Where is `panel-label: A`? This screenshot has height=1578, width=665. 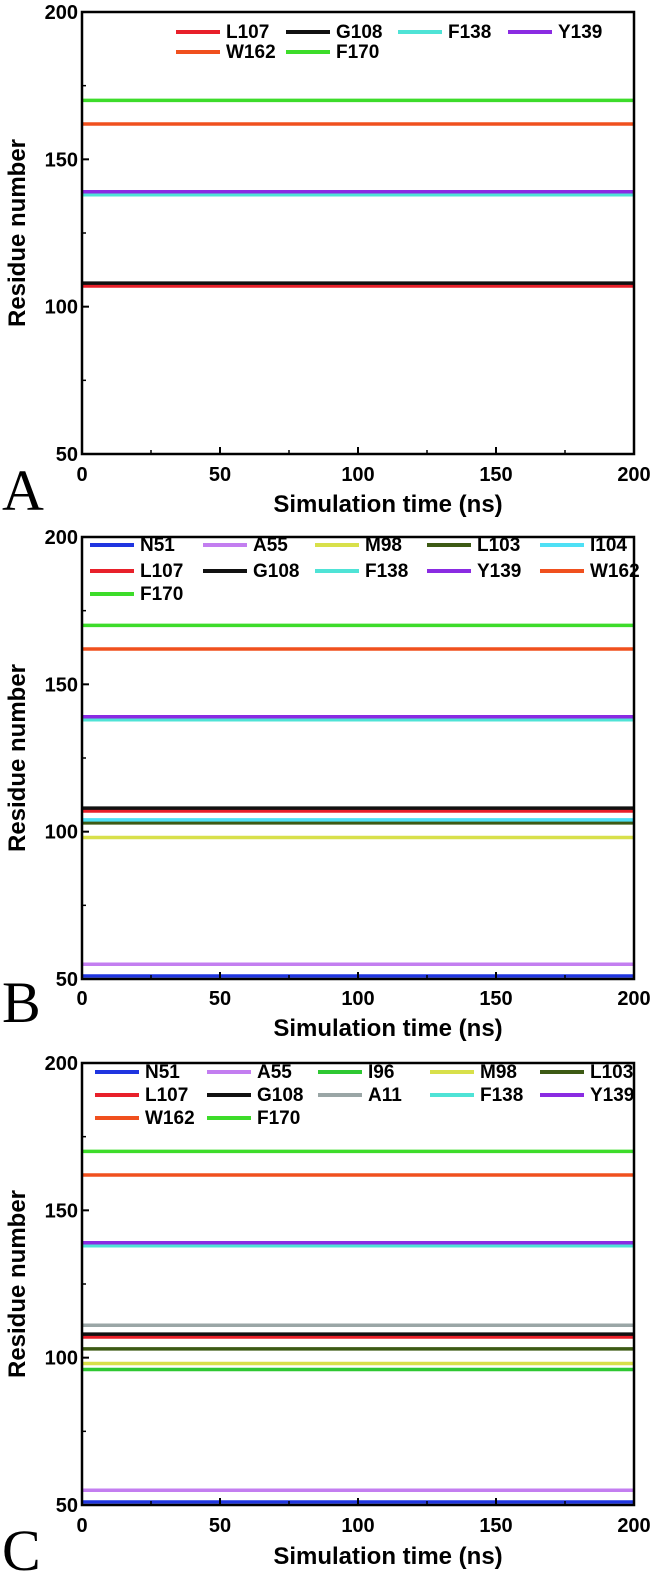
panel-label: A is located at coordinates (23, 490).